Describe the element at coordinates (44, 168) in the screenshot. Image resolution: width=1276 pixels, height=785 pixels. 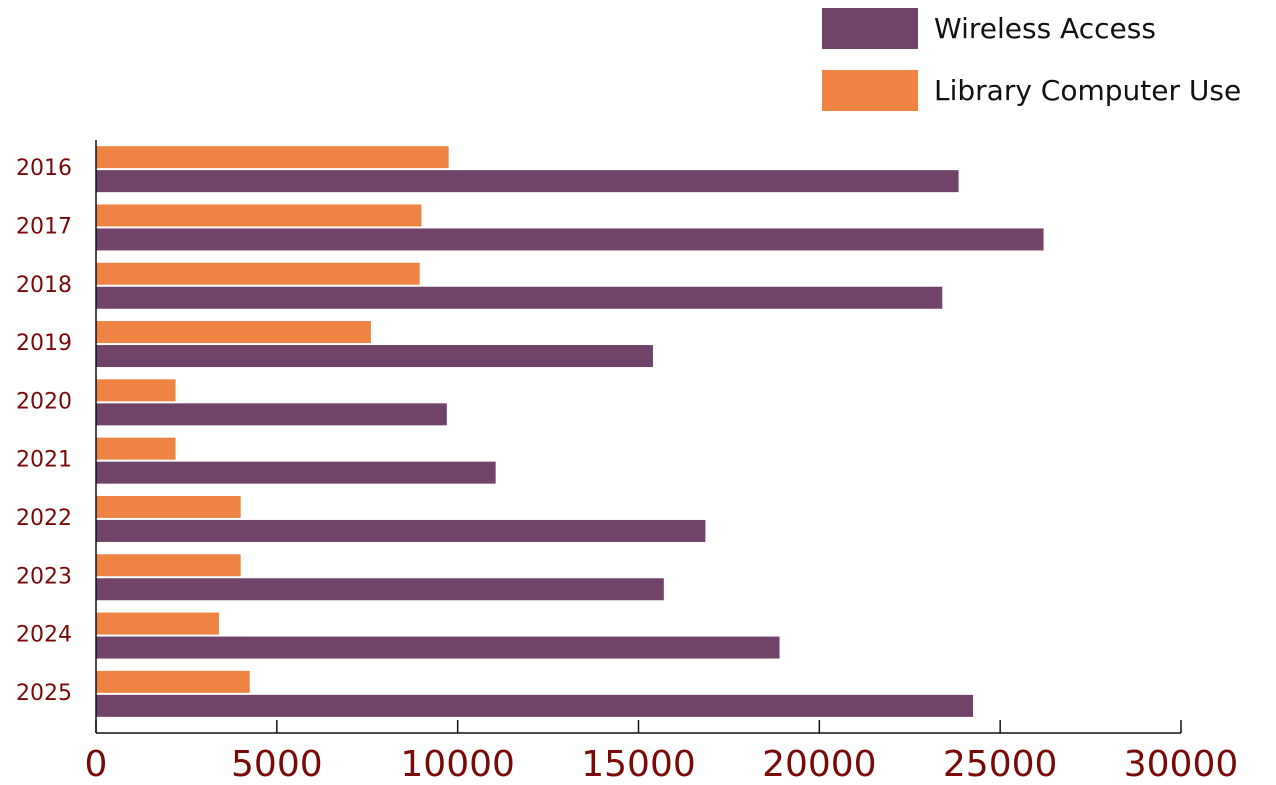
I see `y-tick-label: 2016` at that location.